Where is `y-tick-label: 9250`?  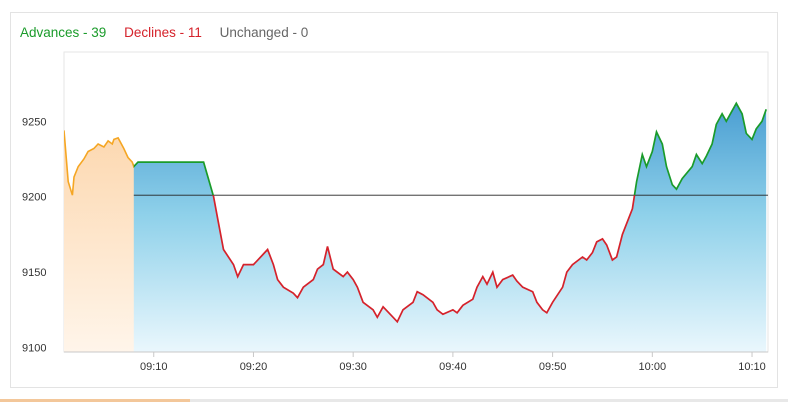
y-tick-label: 9250 is located at coordinates (34, 122).